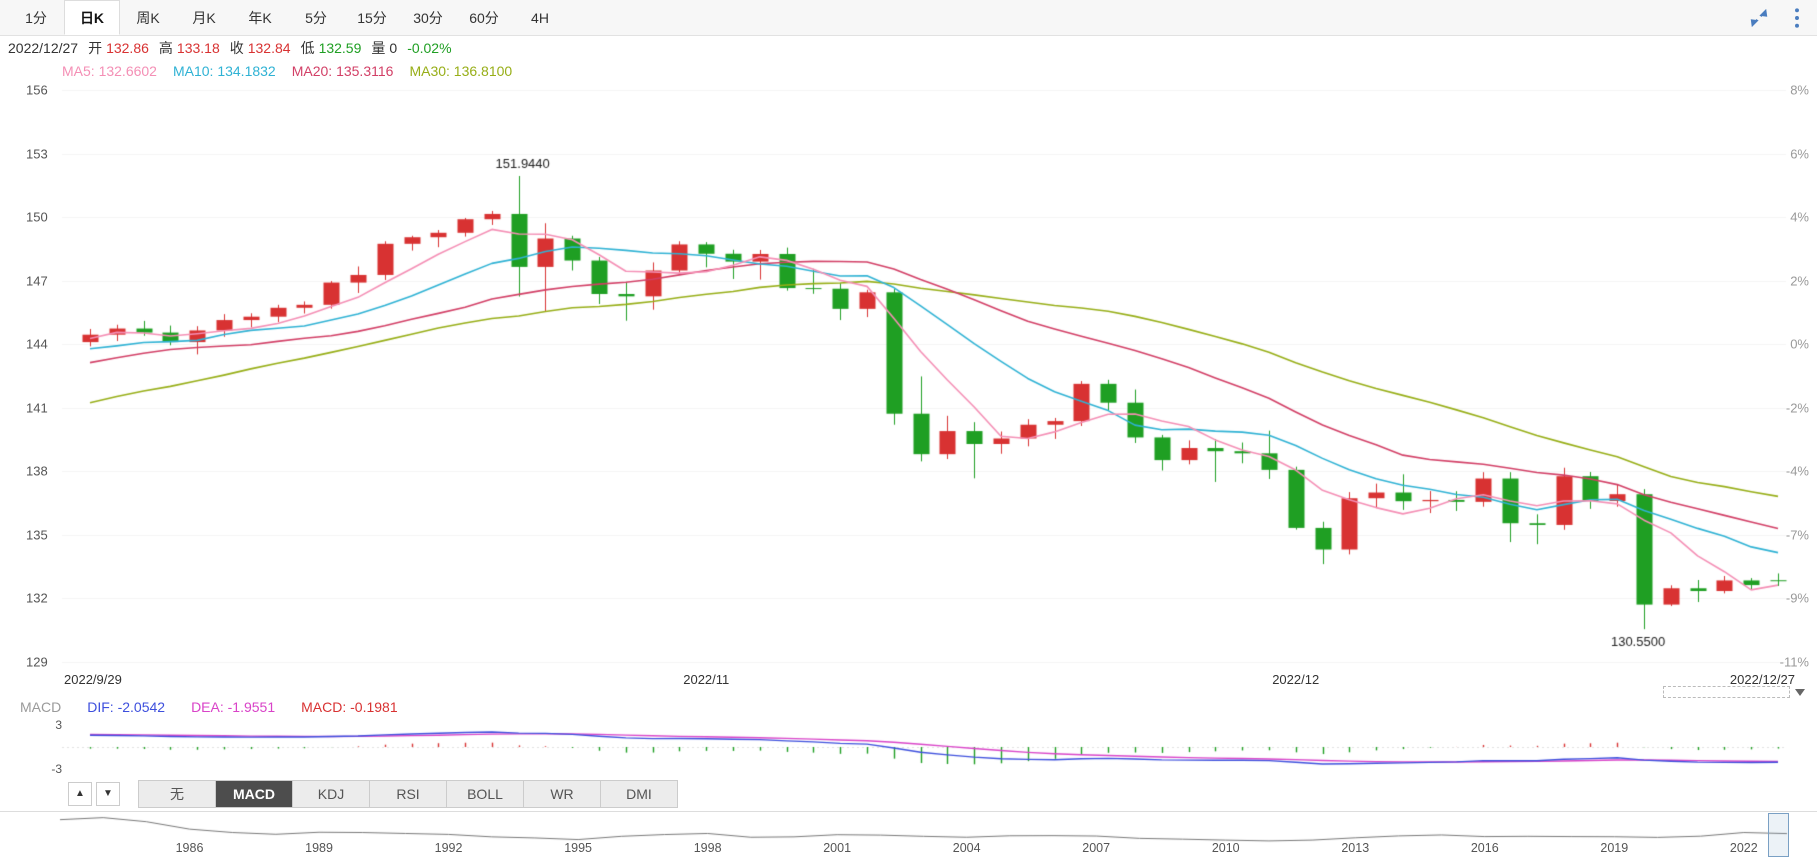 The height and width of the screenshot is (862, 1817). Describe the element at coordinates (108, 793) in the screenshot. I see `pane-down-button: ▼` at that location.